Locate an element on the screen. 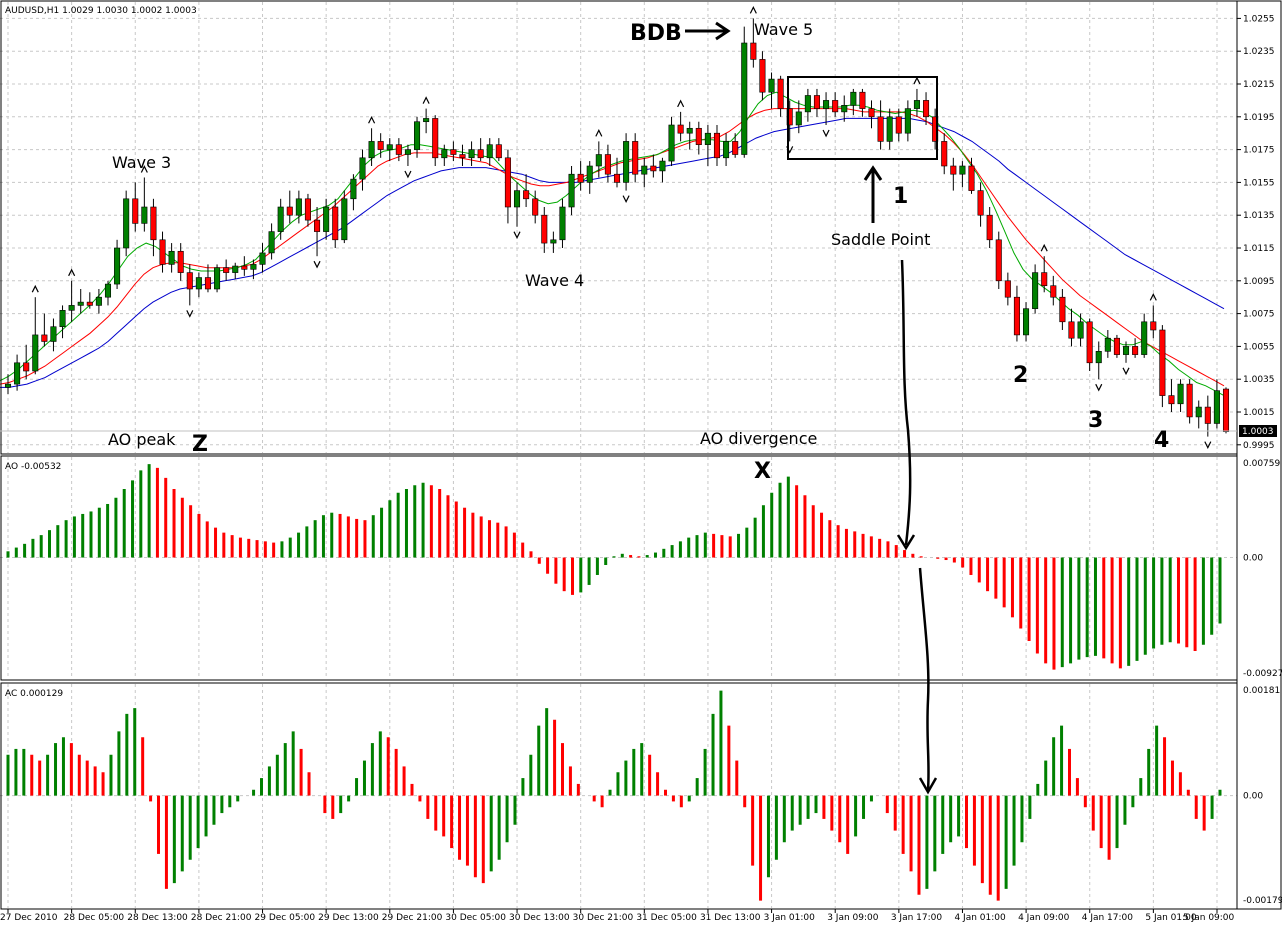 This screenshot has width=1282, height=931. time-tick-label-5: 29 Dec 13:00 is located at coordinates (348, 918).